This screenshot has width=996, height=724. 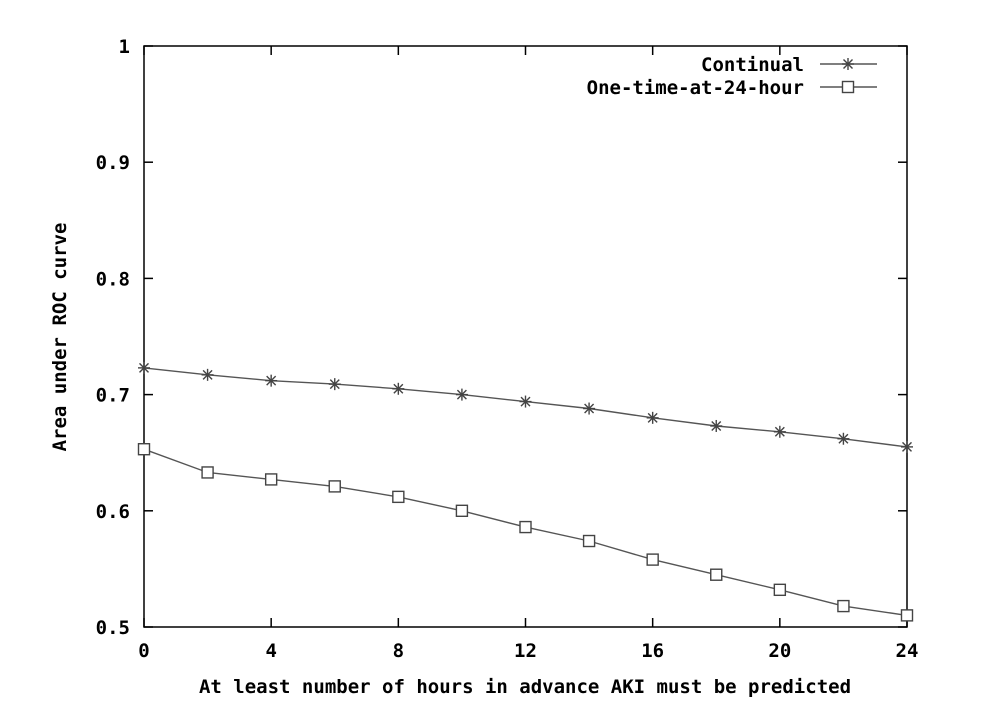 I want to click on x-tick-label: 12, so click(x=525, y=651).